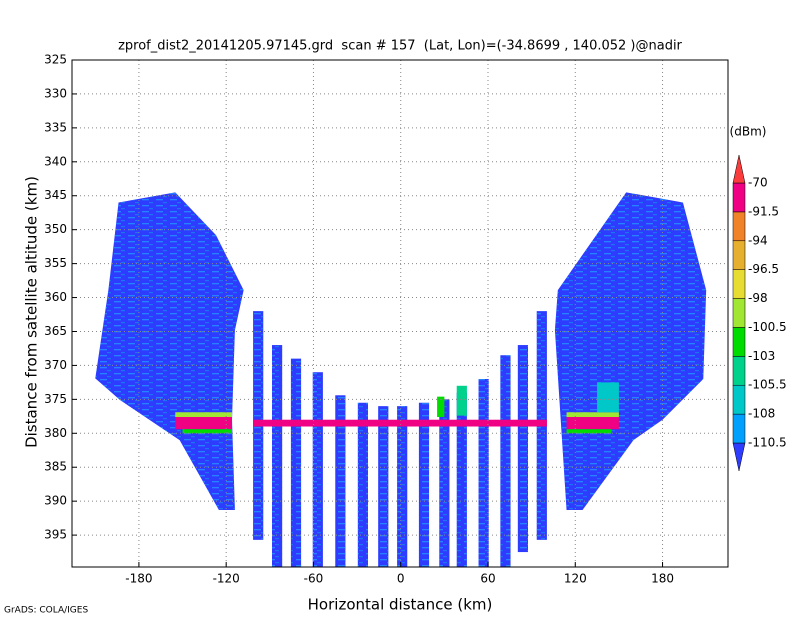  What do you see at coordinates (314, 579) in the screenshot?
I see `x-tick-label: -60` at bounding box center [314, 579].